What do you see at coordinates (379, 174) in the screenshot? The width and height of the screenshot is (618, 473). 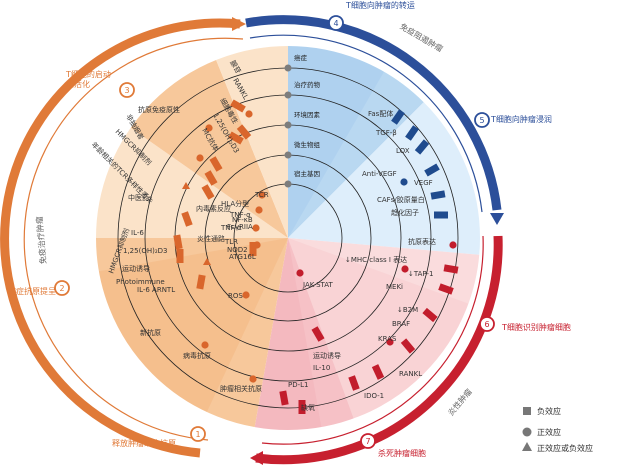 I see `factor-label: Anti-VEGF` at bounding box center [379, 174].